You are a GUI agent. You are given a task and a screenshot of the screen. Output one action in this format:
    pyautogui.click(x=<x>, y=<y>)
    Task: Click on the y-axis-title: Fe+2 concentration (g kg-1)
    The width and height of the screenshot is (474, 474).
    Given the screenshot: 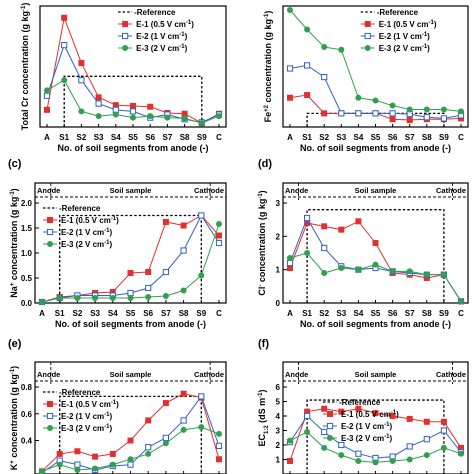 What is the action you would take?
    pyautogui.click(x=268, y=67)
    